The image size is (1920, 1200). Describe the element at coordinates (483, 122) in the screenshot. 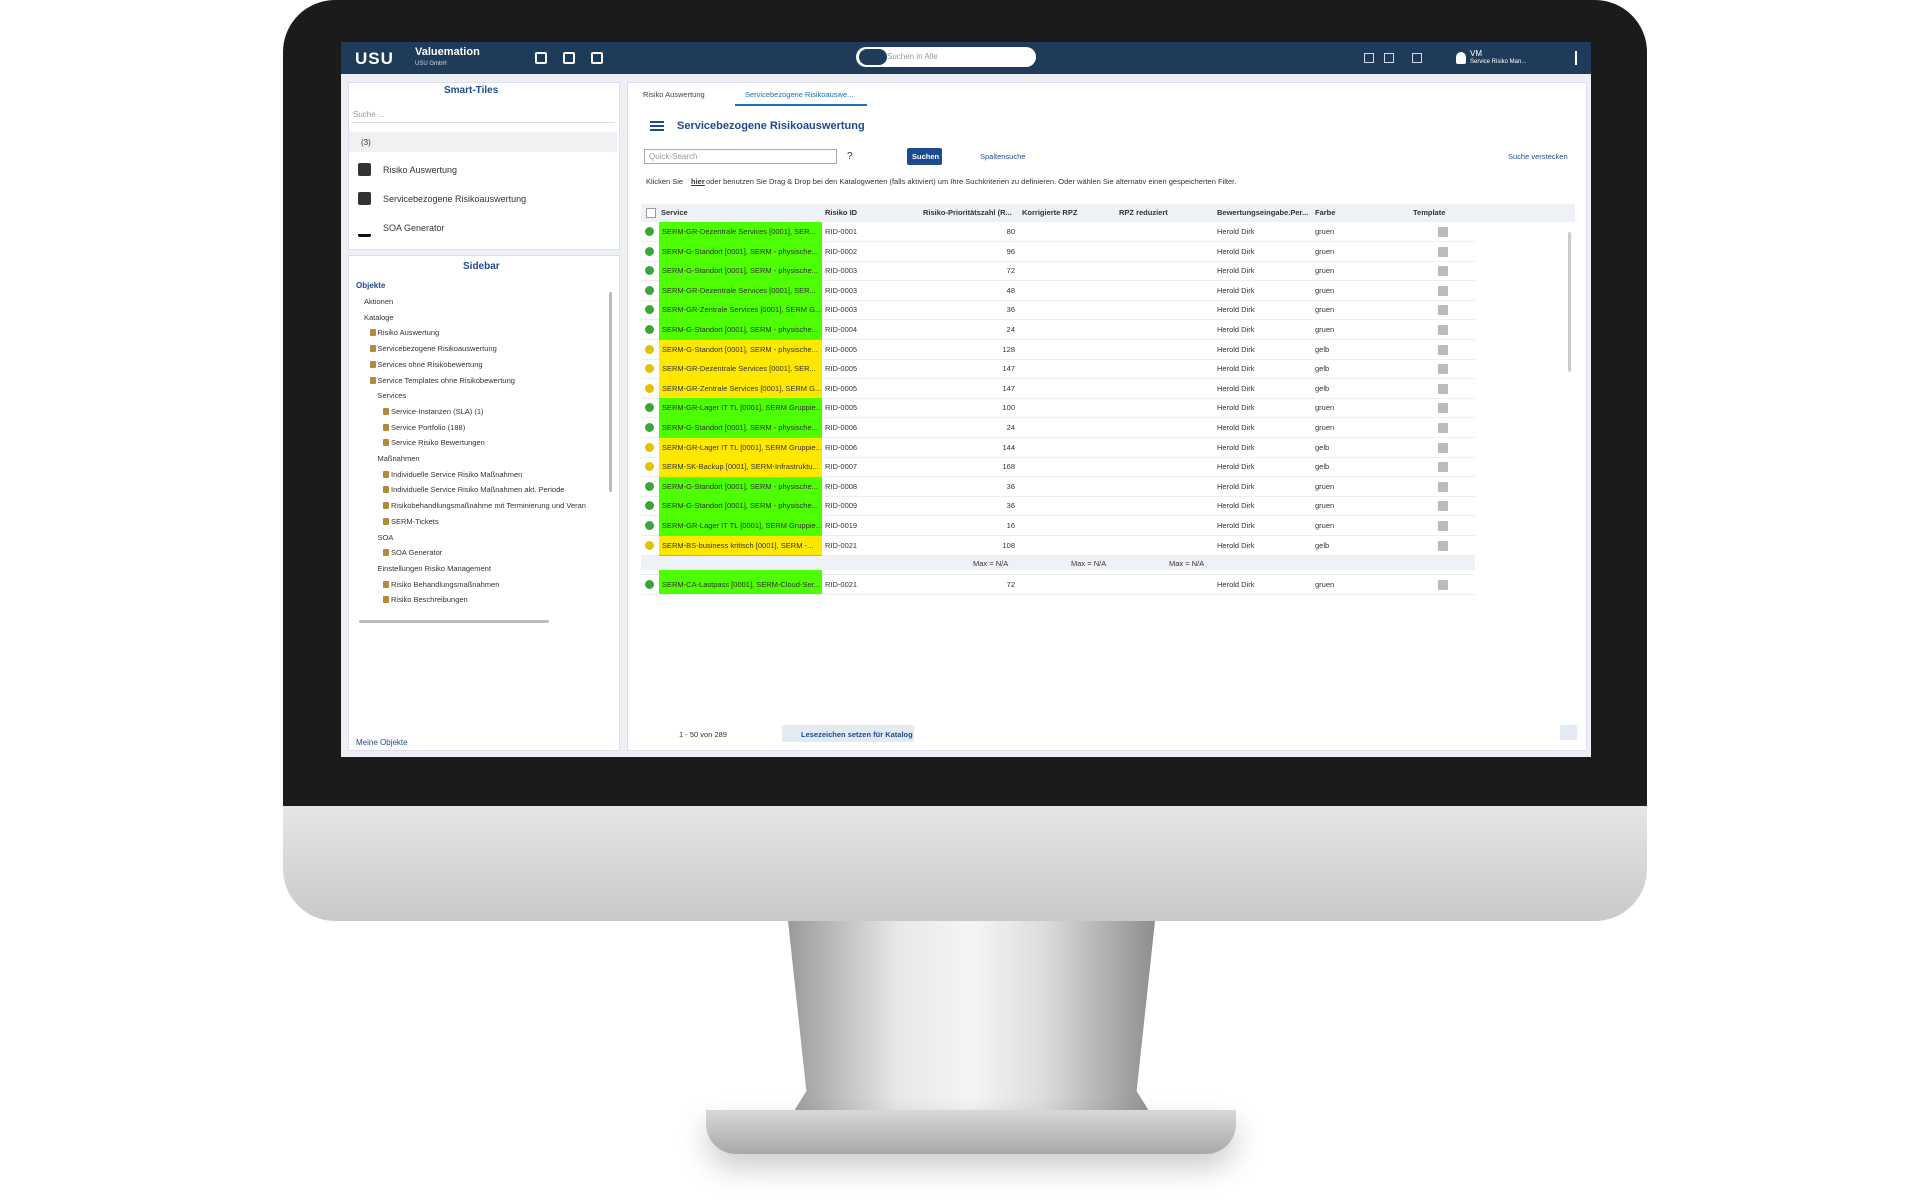

I see `tiles-search-line` at that location.